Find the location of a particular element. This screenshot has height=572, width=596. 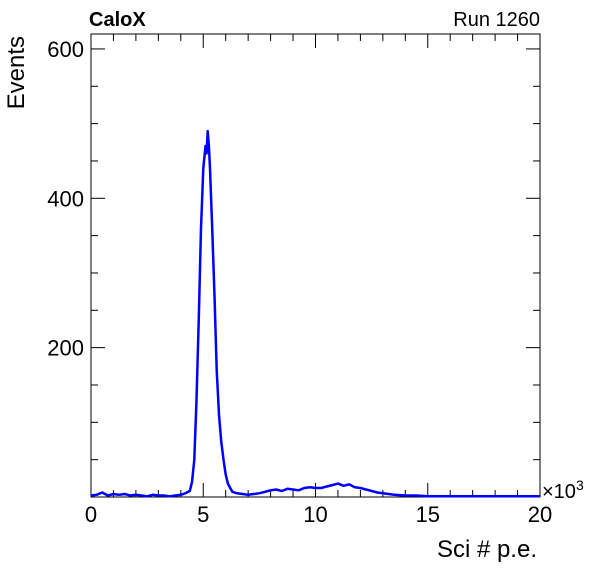

x-tick-label: 5 is located at coordinates (203, 514).